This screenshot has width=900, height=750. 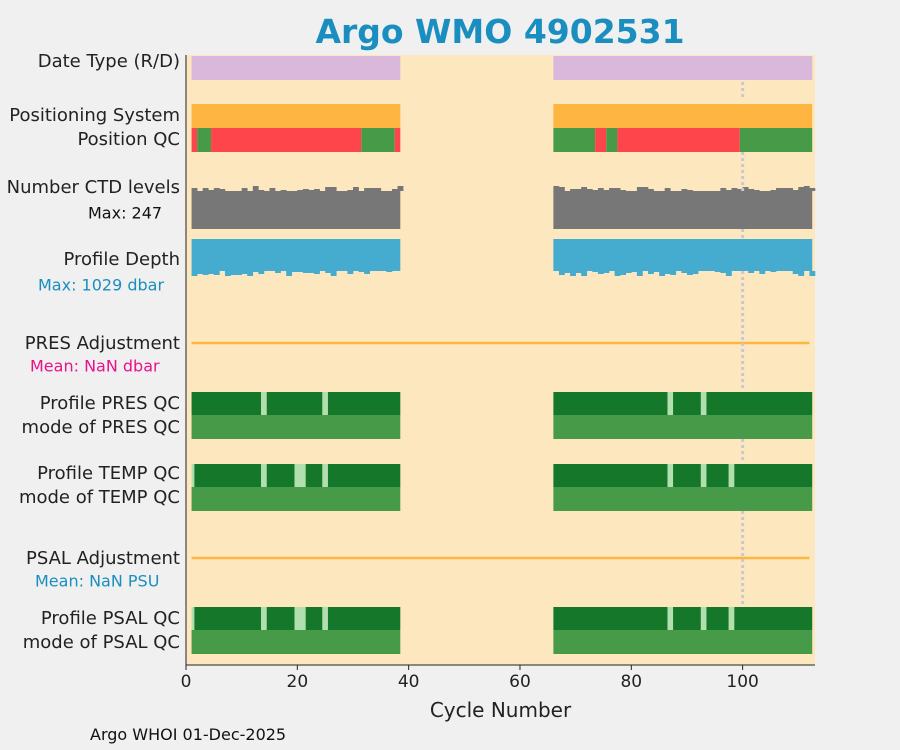 What do you see at coordinates (93, 187) in the screenshot?
I see `row-label-ctd-levels: Number CTD levels` at bounding box center [93, 187].